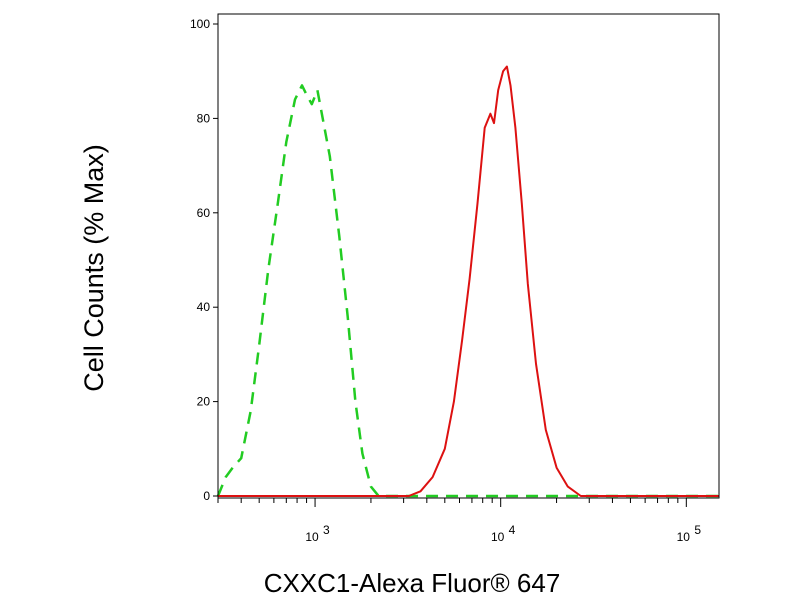 The image size is (800, 600). What do you see at coordinates (204, 118) in the screenshot?
I see `y-tick-label: 80` at bounding box center [204, 118].